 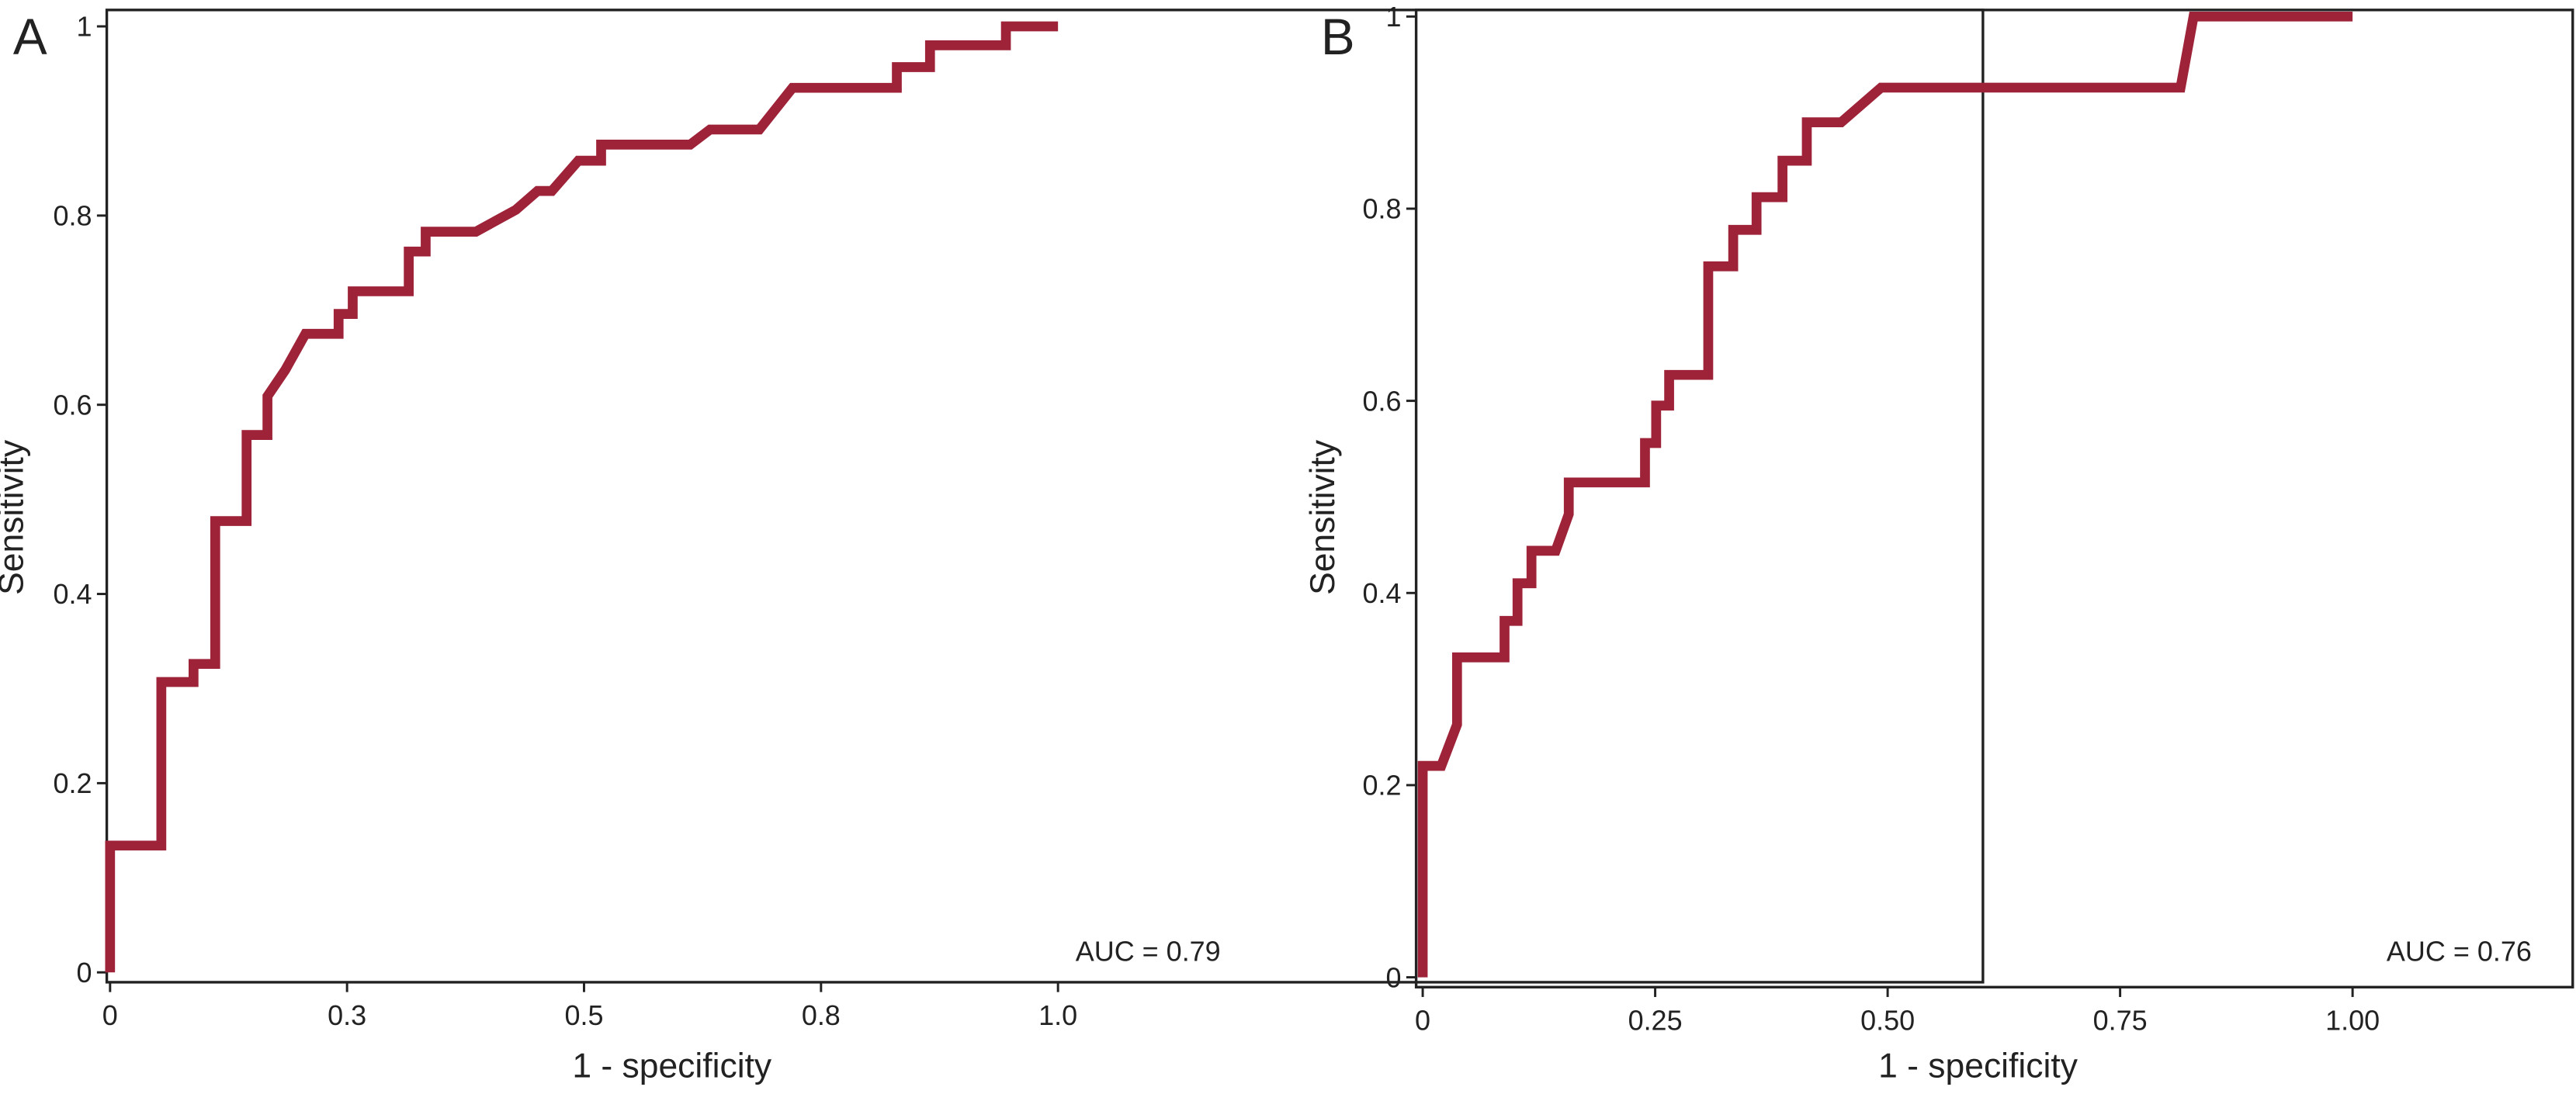 I want to click on x-tick-label: 0.8, so click(x=821, y=1015).